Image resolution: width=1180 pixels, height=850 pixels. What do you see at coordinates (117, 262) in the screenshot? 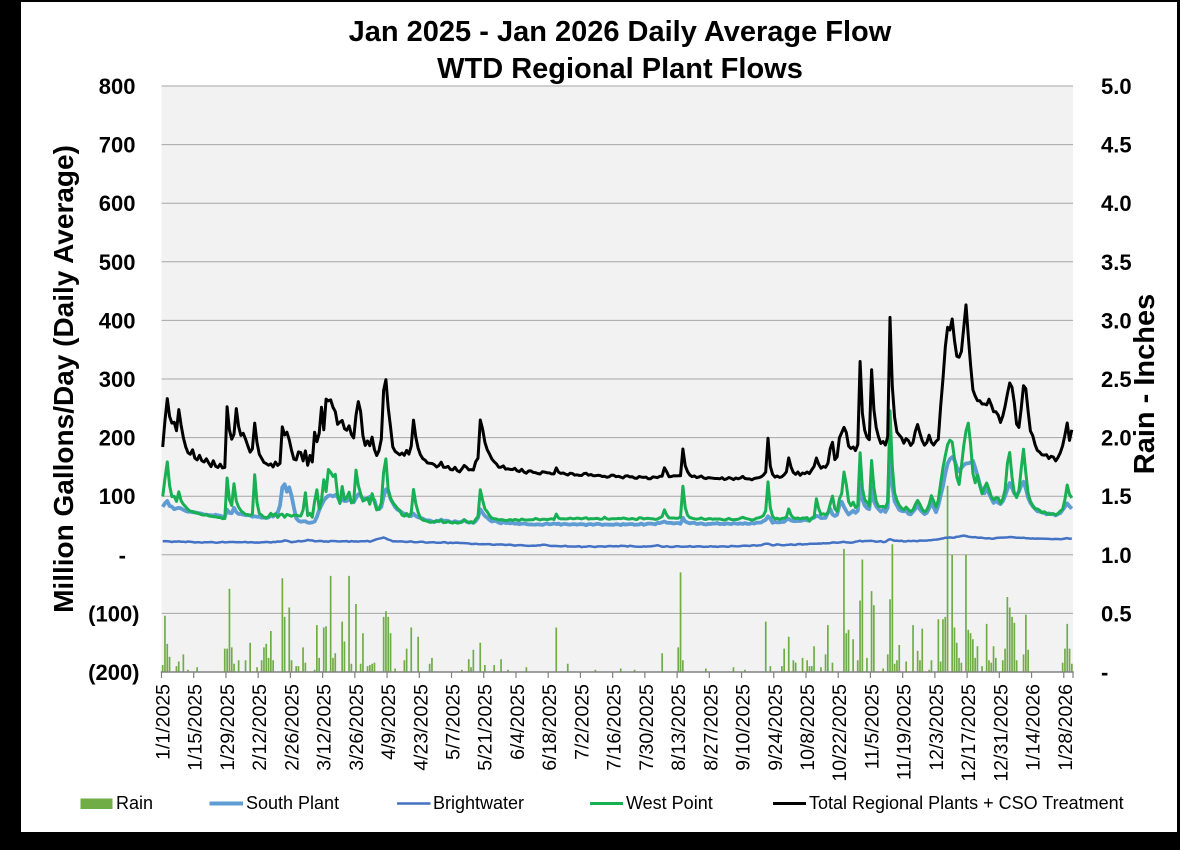
I see `svg-text: 500` at bounding box center [117, 262].